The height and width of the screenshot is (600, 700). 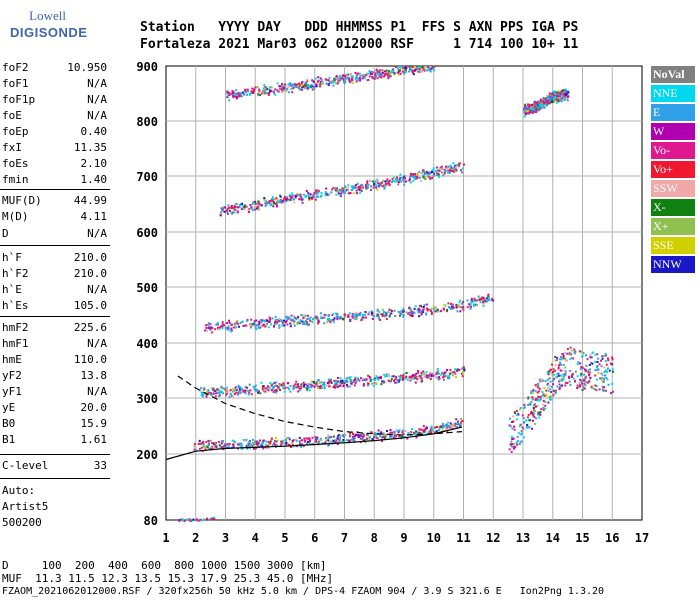 I want to click on param-value: N/A, so click(x=97, y=233).